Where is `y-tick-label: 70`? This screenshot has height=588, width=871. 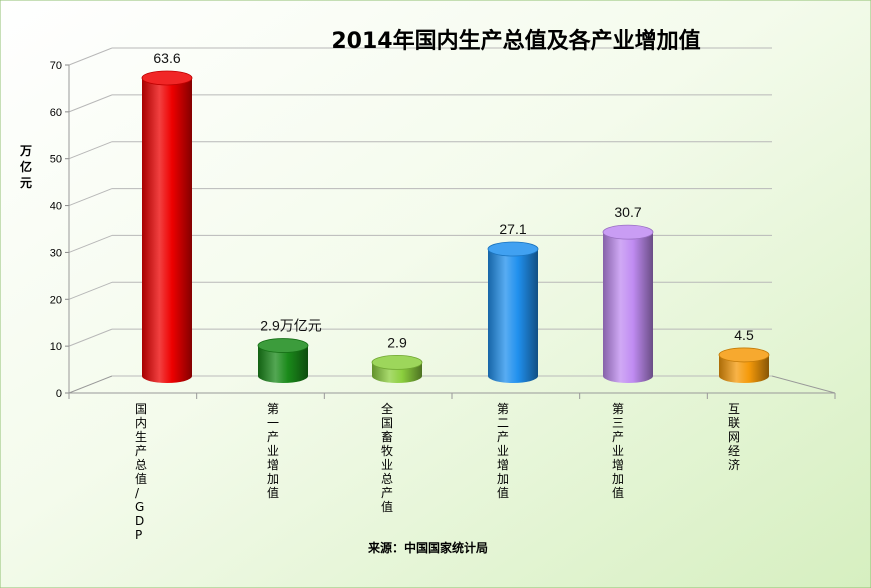 y-tick-label: 70 is located at coordinates (56, 66).